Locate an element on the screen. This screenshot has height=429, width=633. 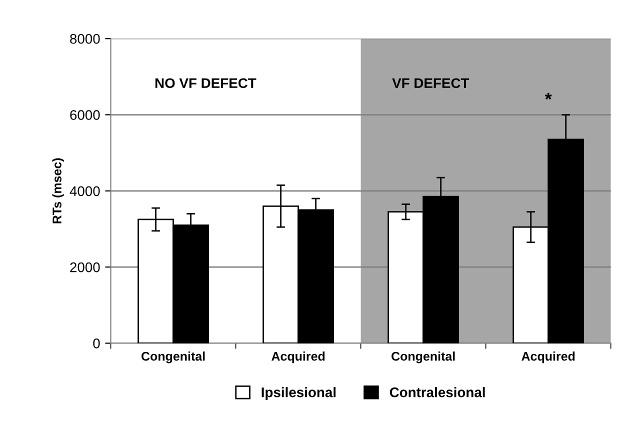
annotation: * is located at coordinates (548, 96).